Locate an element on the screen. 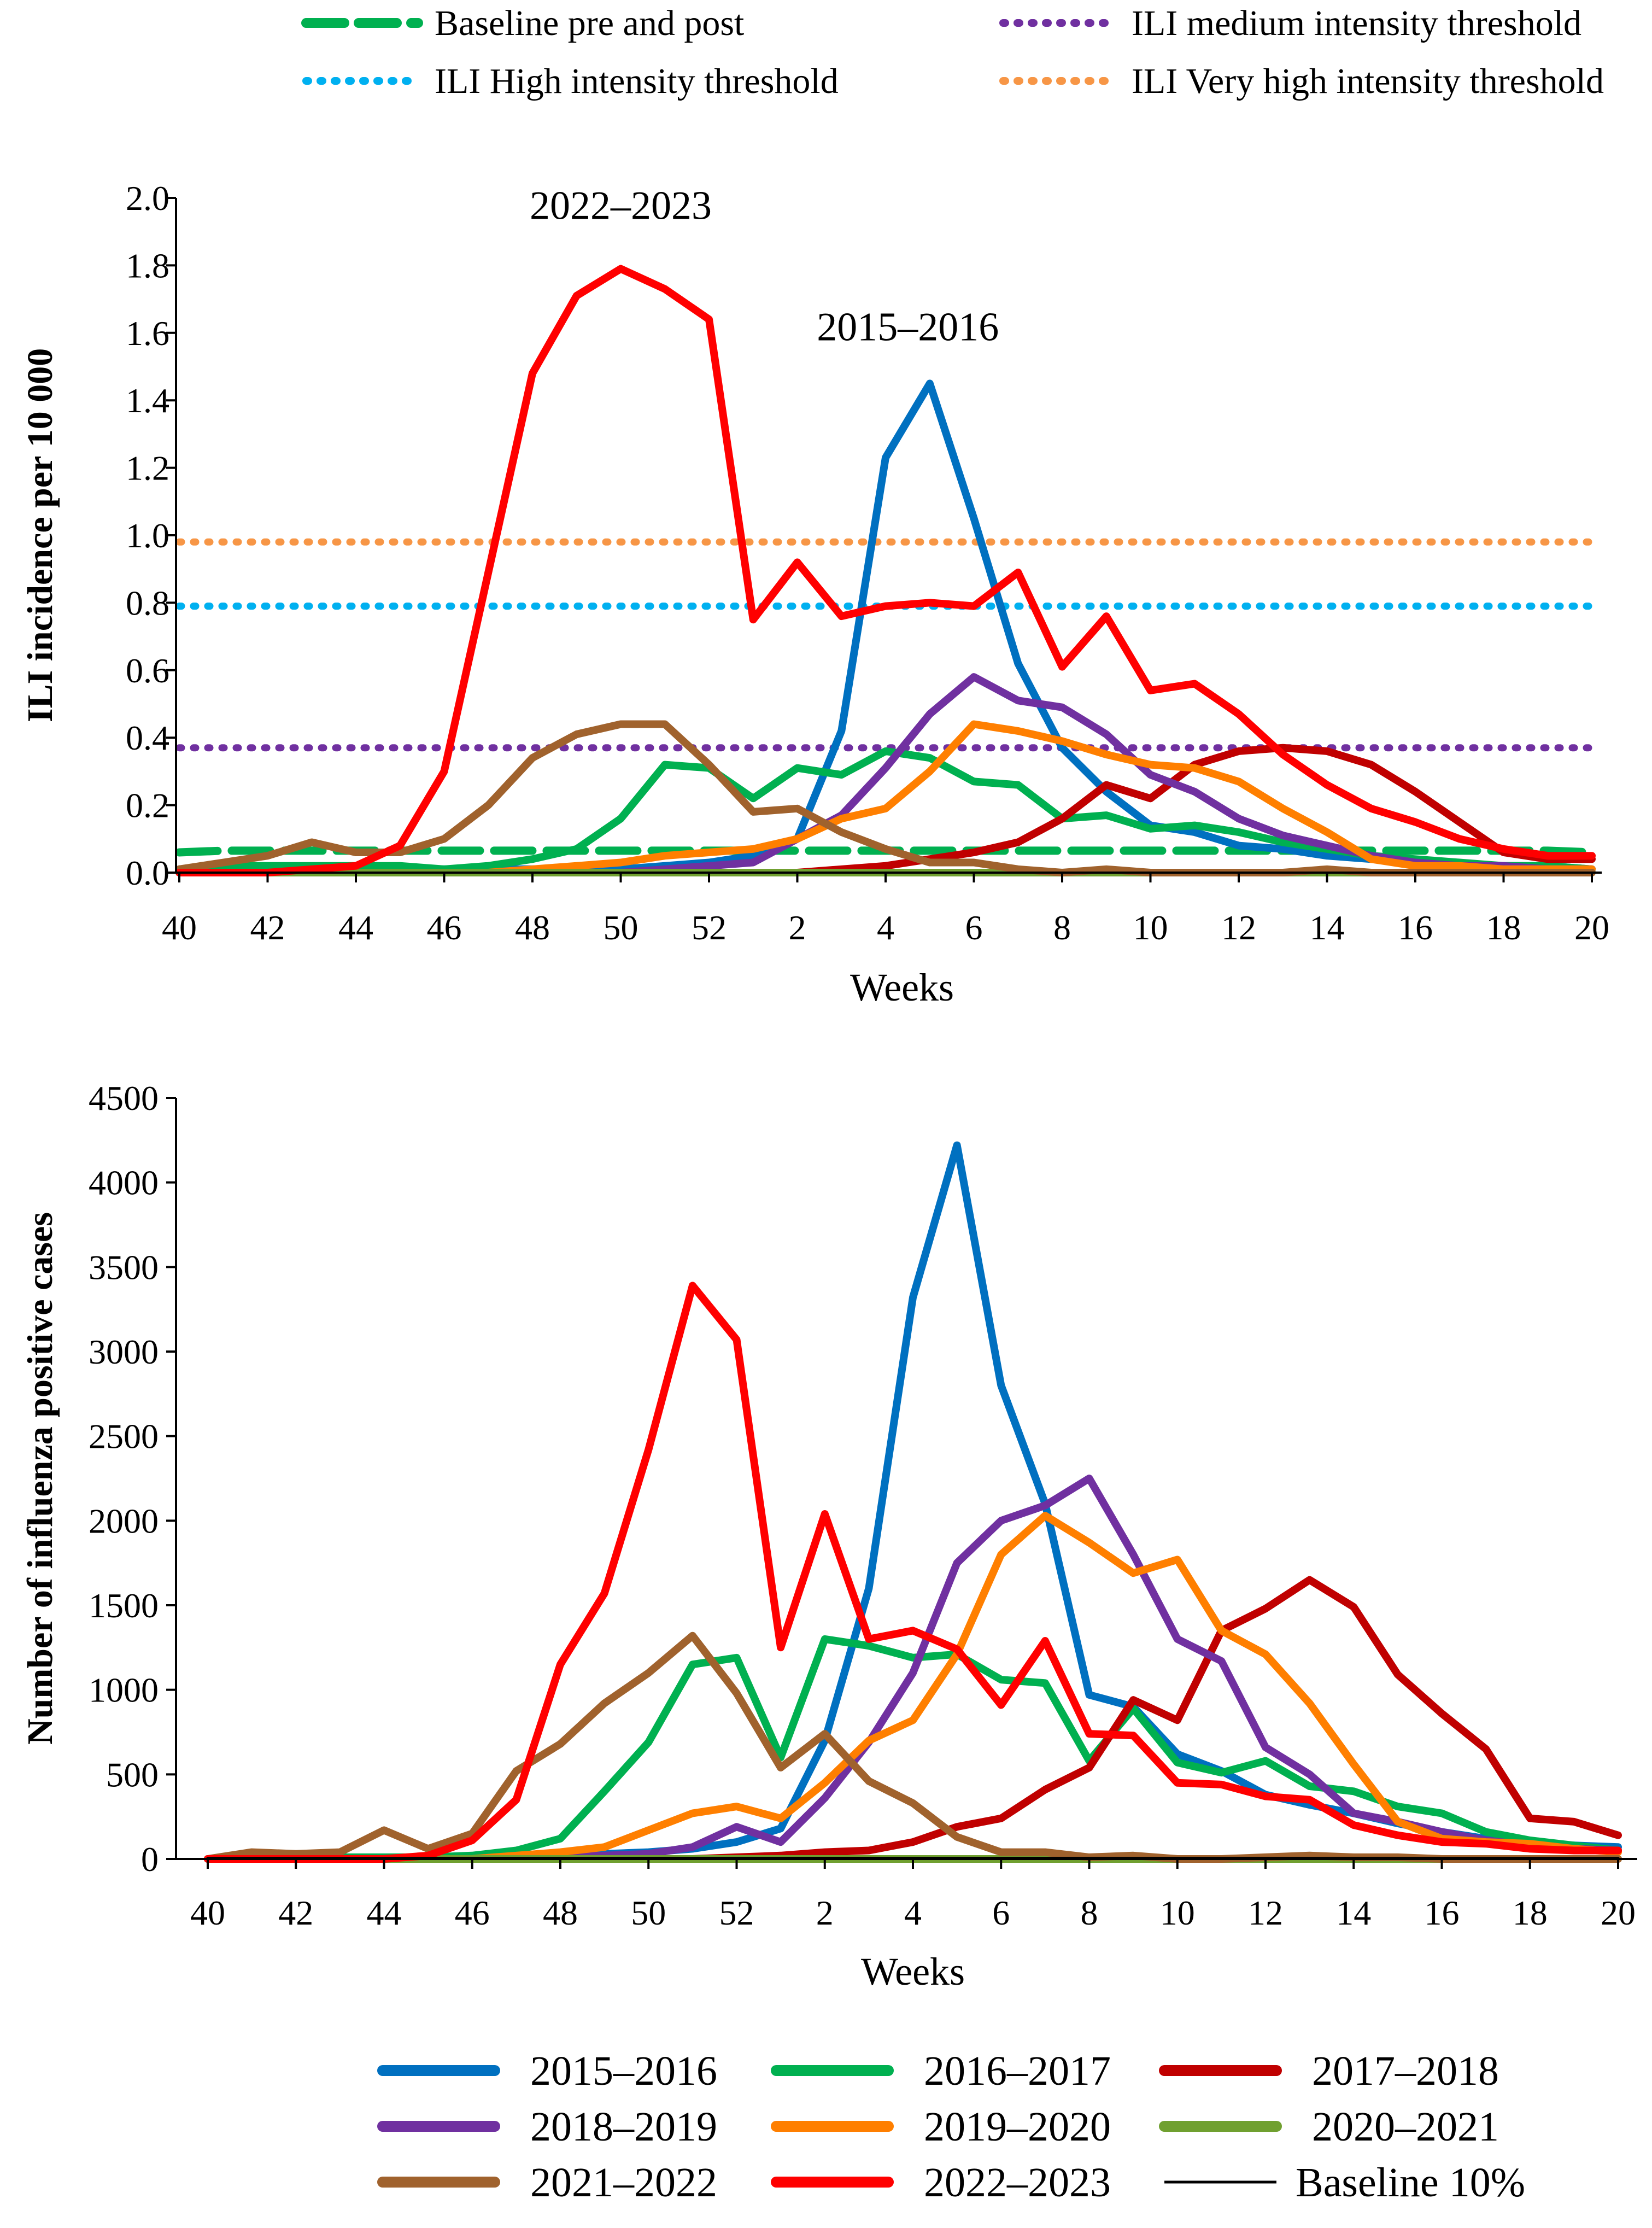 The width and height of the screenshot is (1652, 2228). annotation-2015-2016: 2015–2016 is located at coordinates (908, 327).